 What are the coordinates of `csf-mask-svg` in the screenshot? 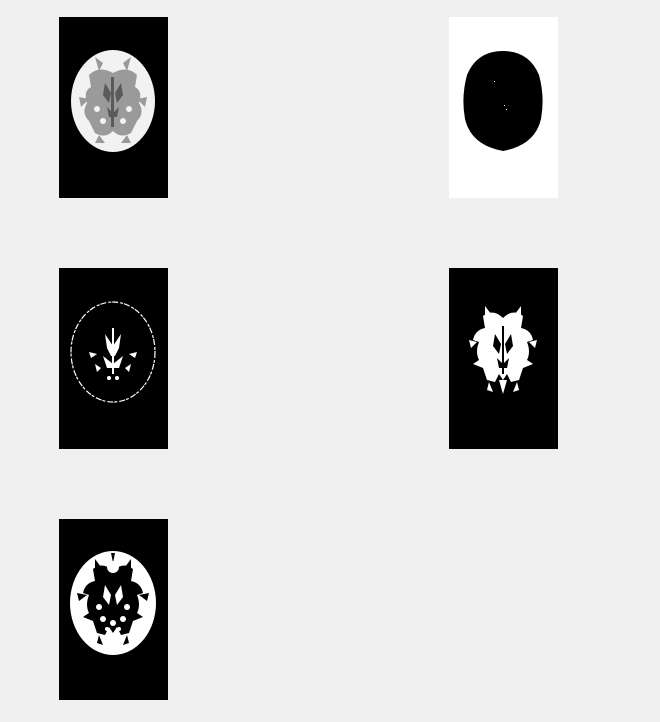 It's located at (113, 358).